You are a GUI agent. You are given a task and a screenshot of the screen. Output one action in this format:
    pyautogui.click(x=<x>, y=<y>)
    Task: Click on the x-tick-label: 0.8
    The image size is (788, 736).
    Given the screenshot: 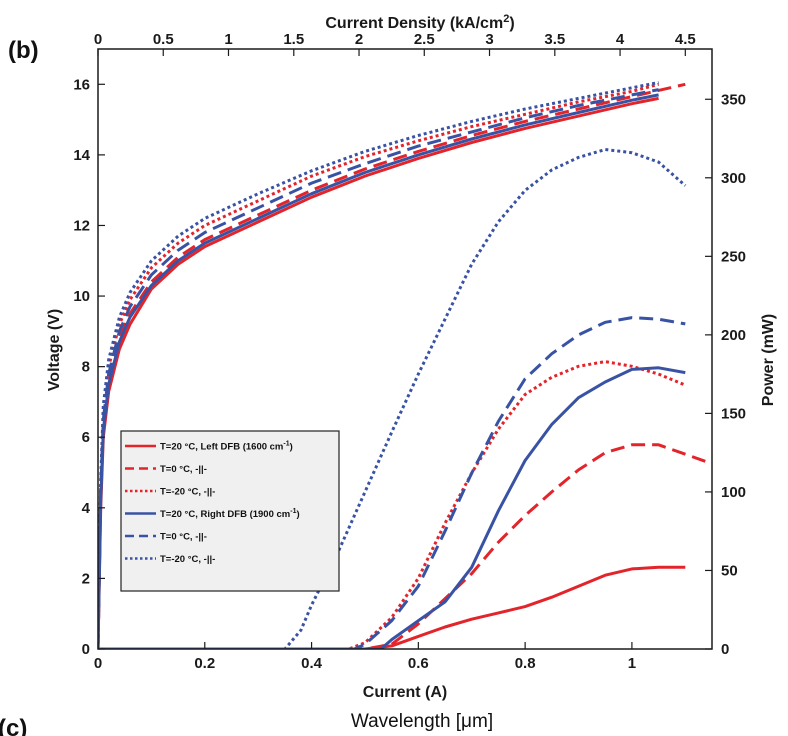 What is the action you would take?
    pyautogui.click(x=525, y=663)
    